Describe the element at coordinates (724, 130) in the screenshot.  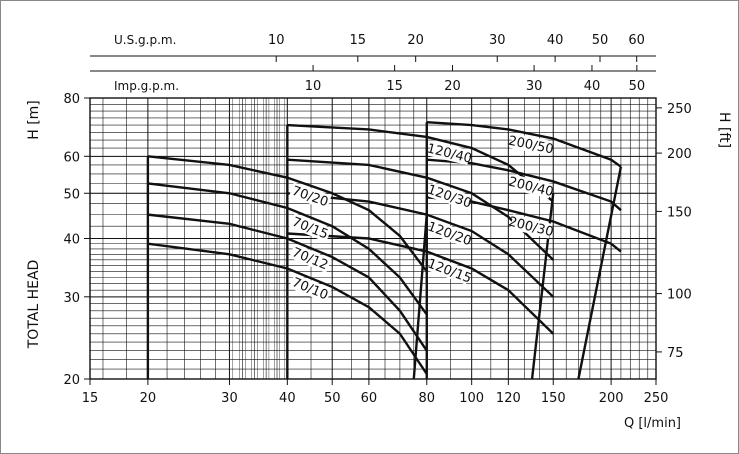
I see `y-axis-label-right: H [ft]` at that location.